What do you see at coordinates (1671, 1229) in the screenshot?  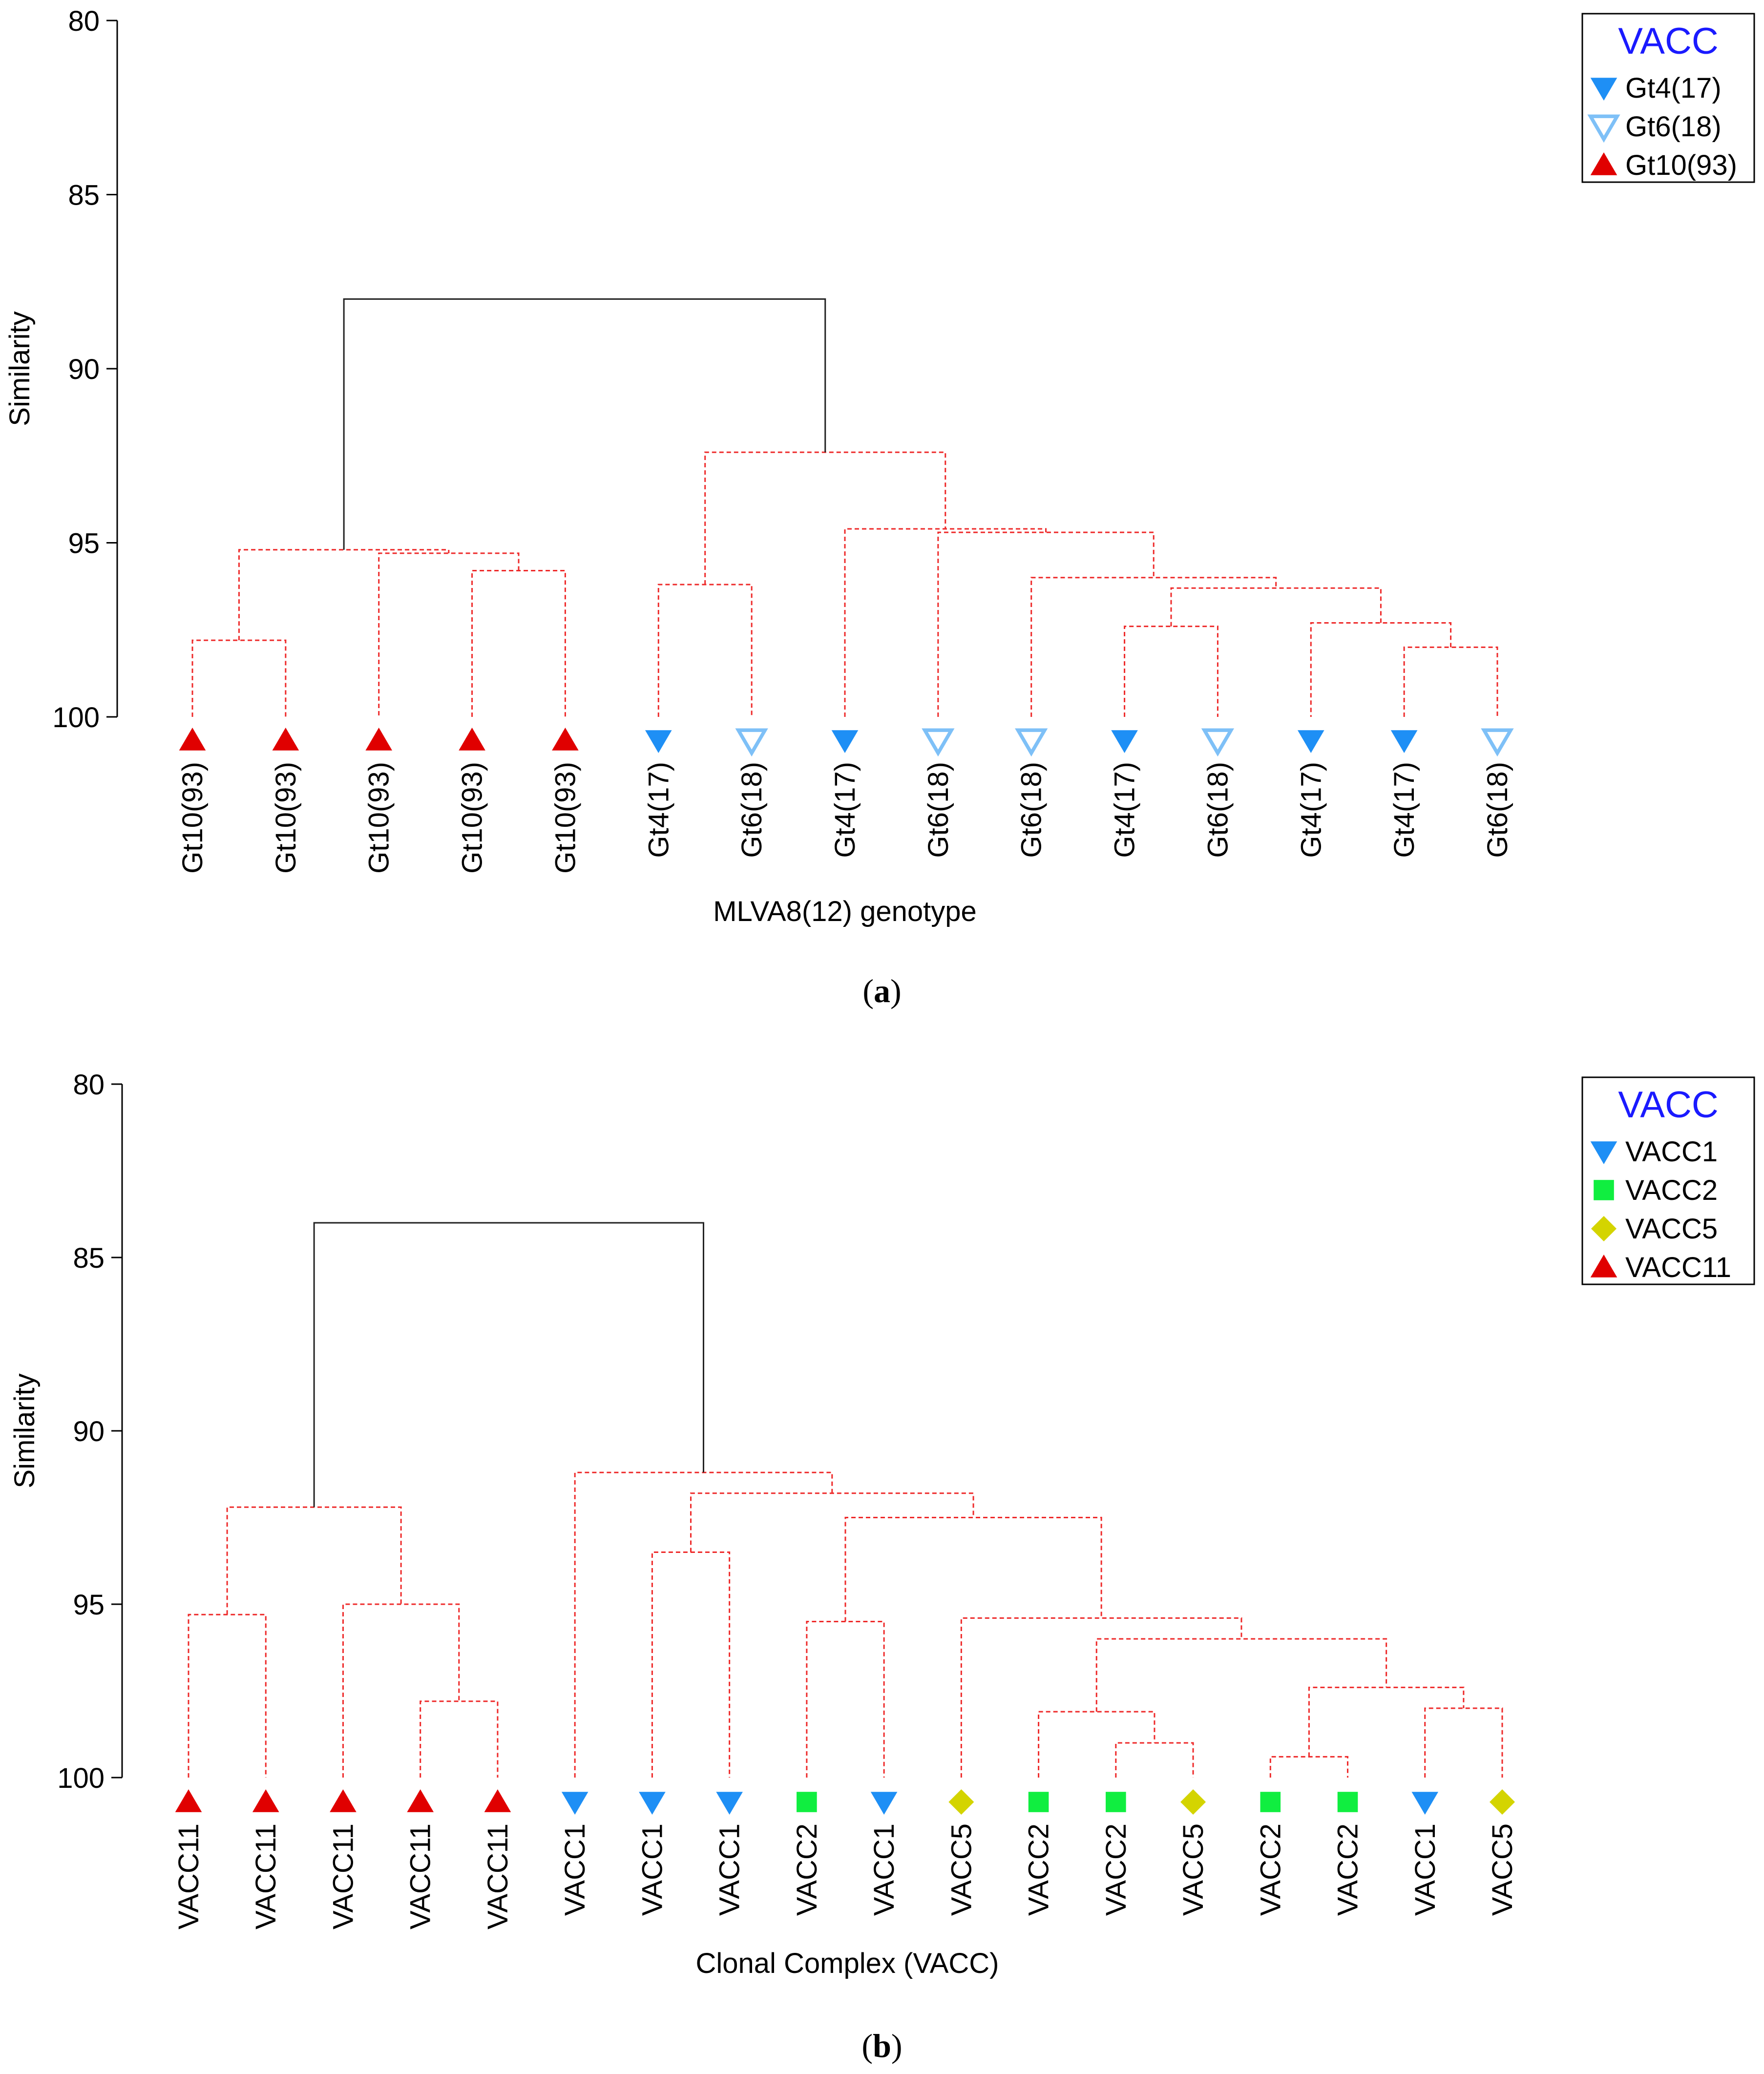 I see `legend-label: VACC5` at bounding box center [1671, 1229].